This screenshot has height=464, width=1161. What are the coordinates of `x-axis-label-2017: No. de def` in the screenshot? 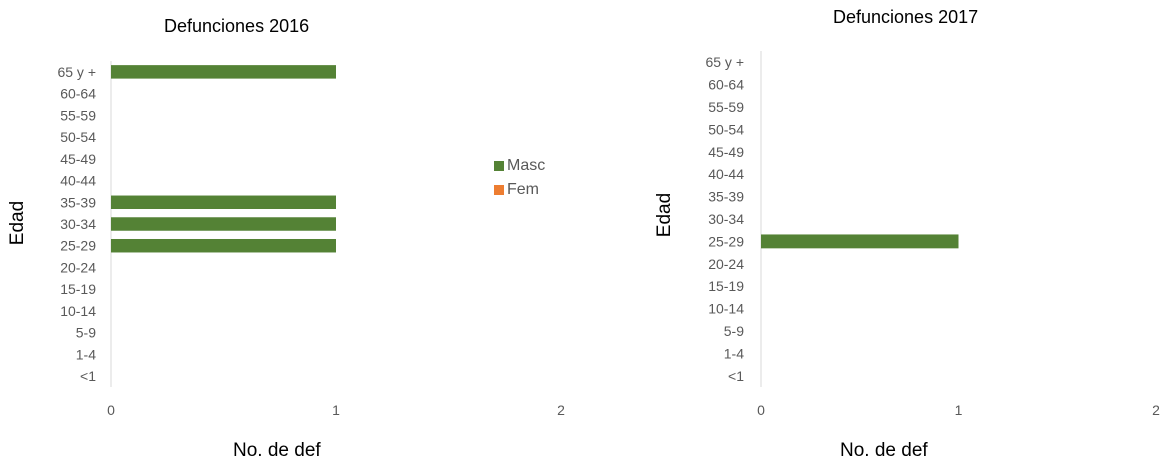 It's located at (884, 450).